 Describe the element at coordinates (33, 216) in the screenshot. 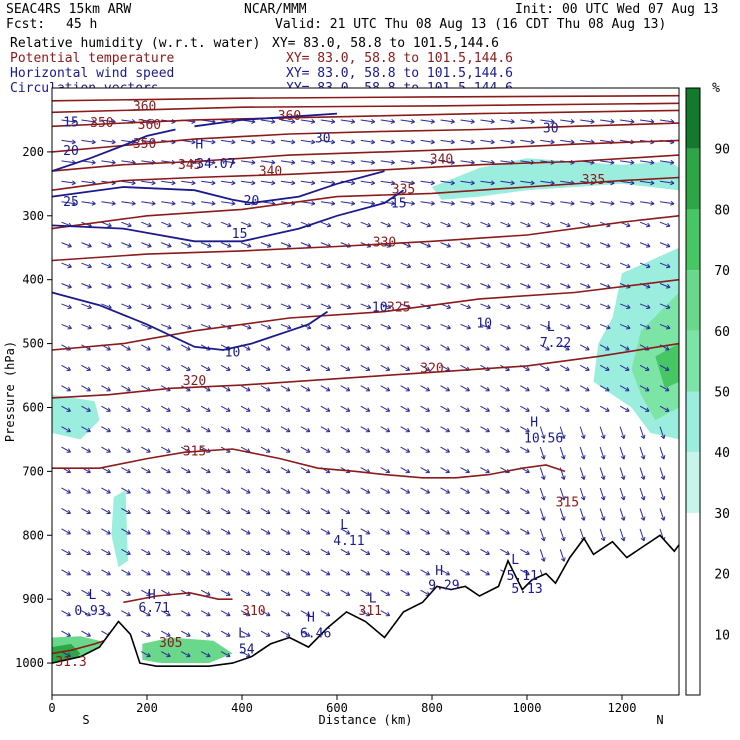

I see `y-tick-label: 300` at that location.